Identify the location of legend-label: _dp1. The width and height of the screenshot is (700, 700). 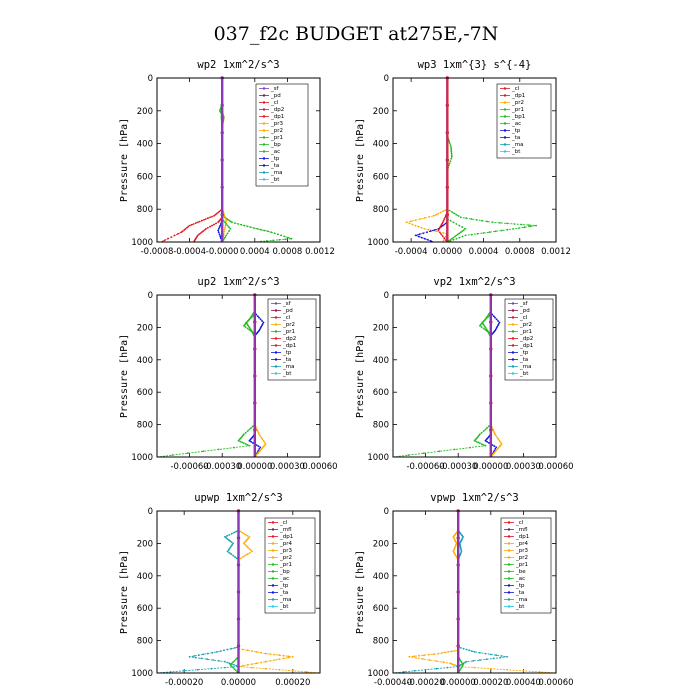
(289, 346).